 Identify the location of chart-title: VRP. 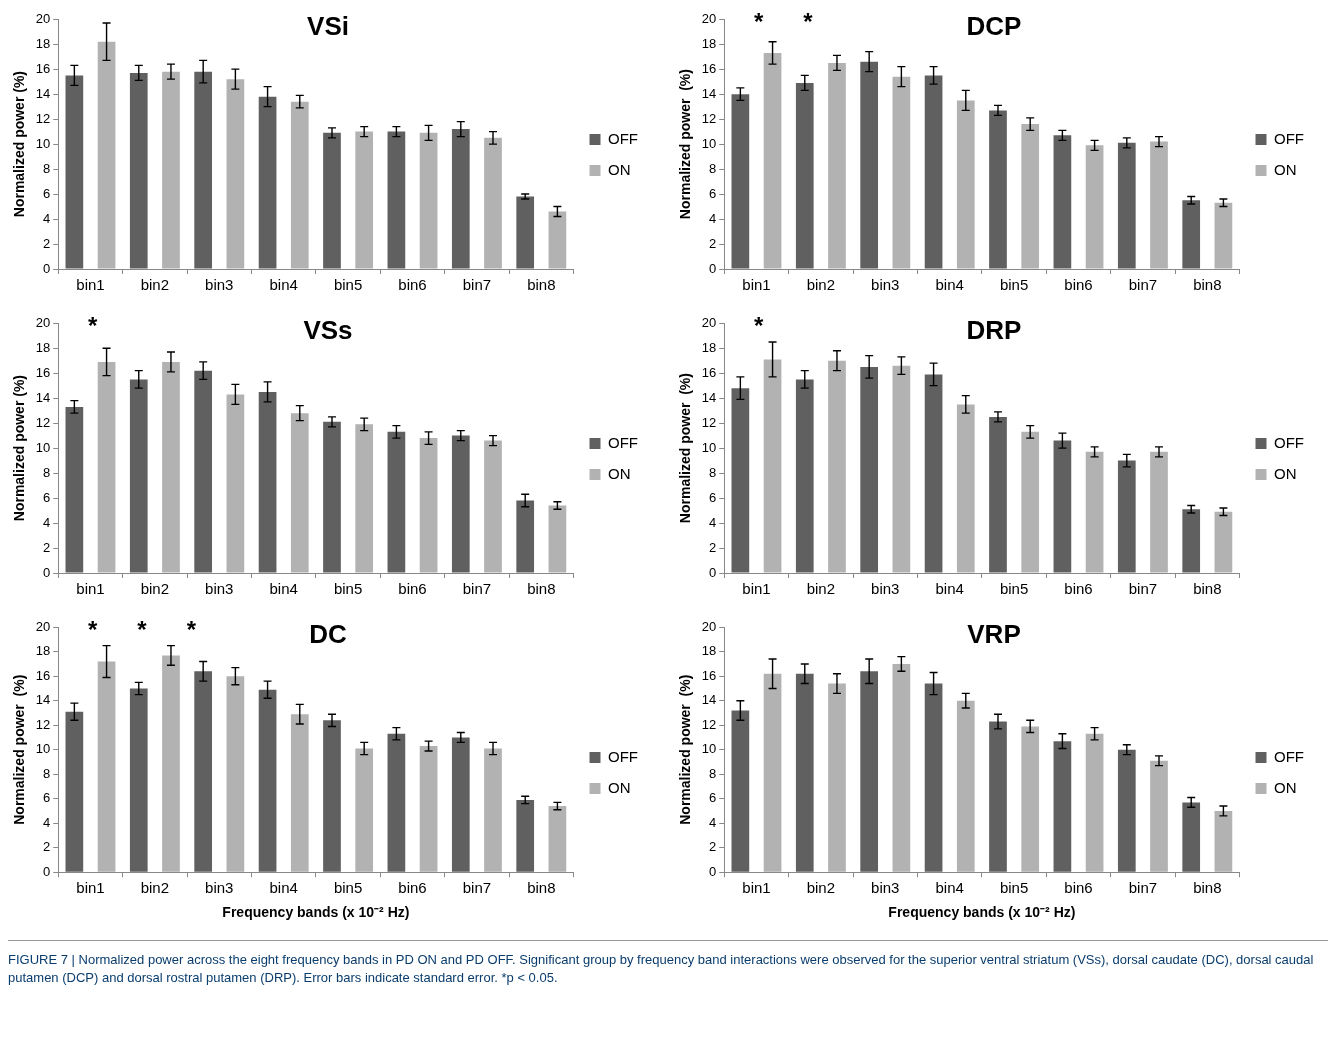
(994, 633).